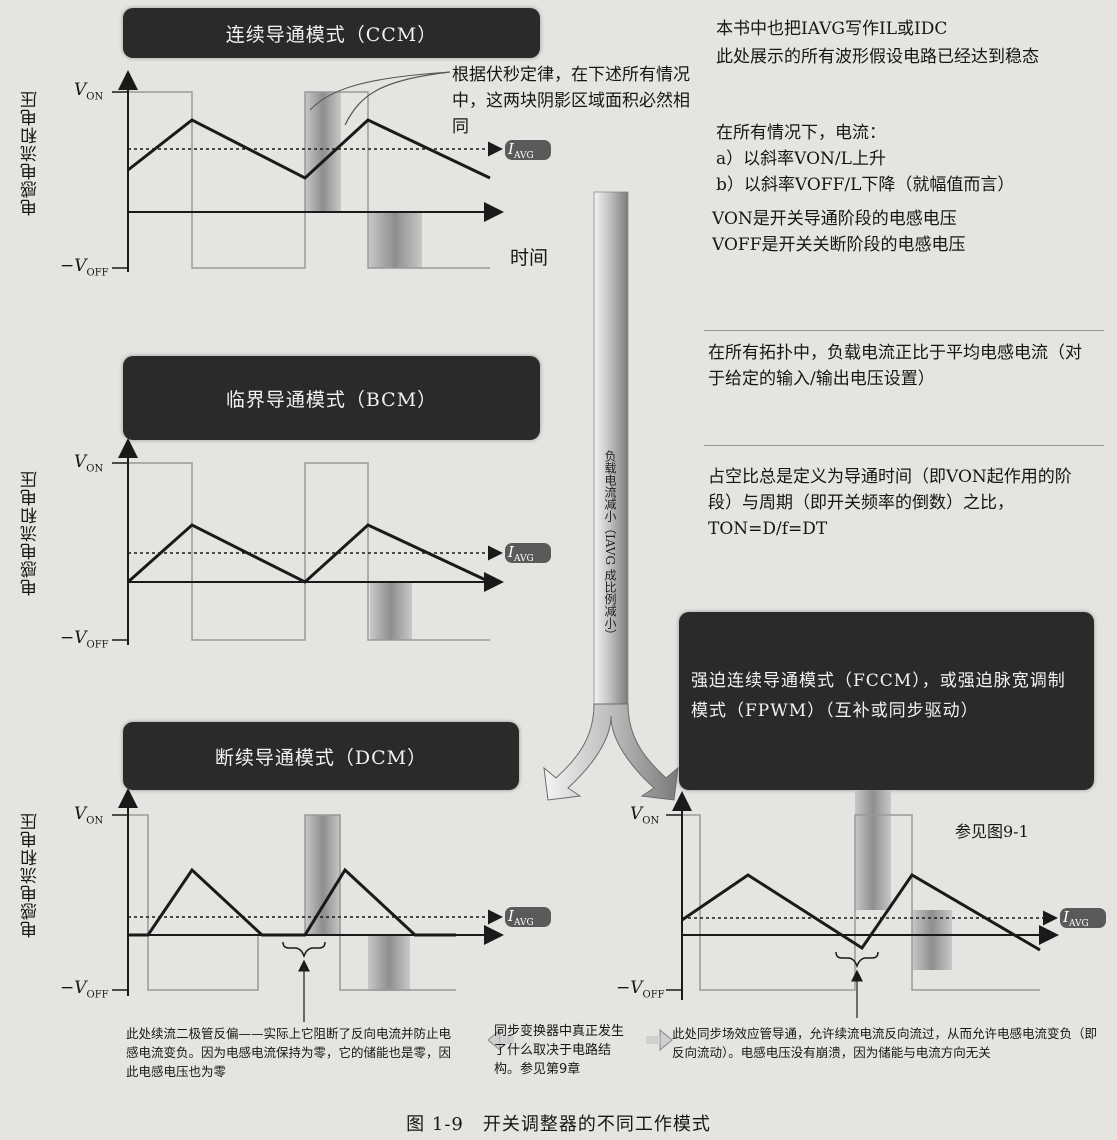  What do you see at coordinates (389, 963) in the screenshot?
I see `dcm-shade-off` at bounding box center [389, 963].